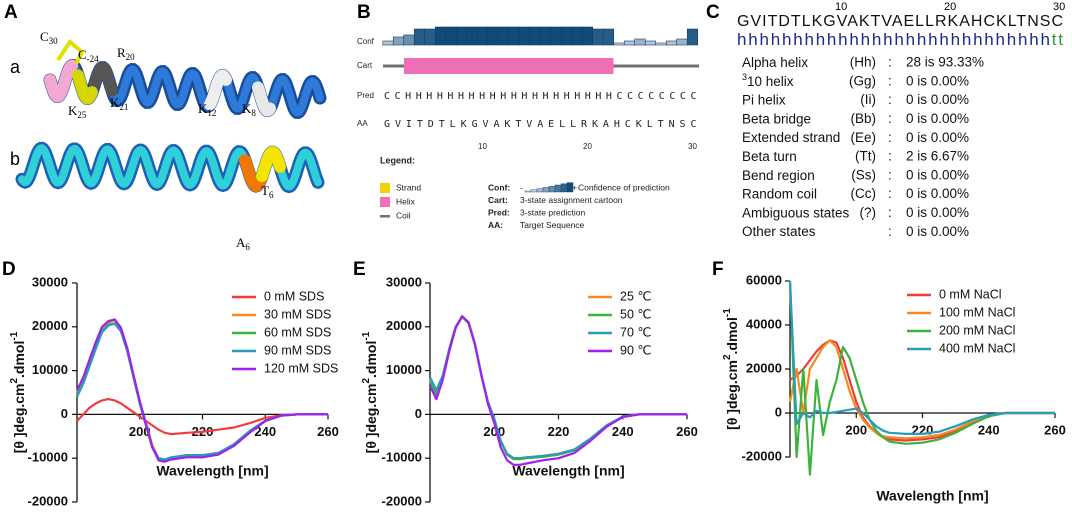  I want to click on residue-num: -24, so click(93, 59).